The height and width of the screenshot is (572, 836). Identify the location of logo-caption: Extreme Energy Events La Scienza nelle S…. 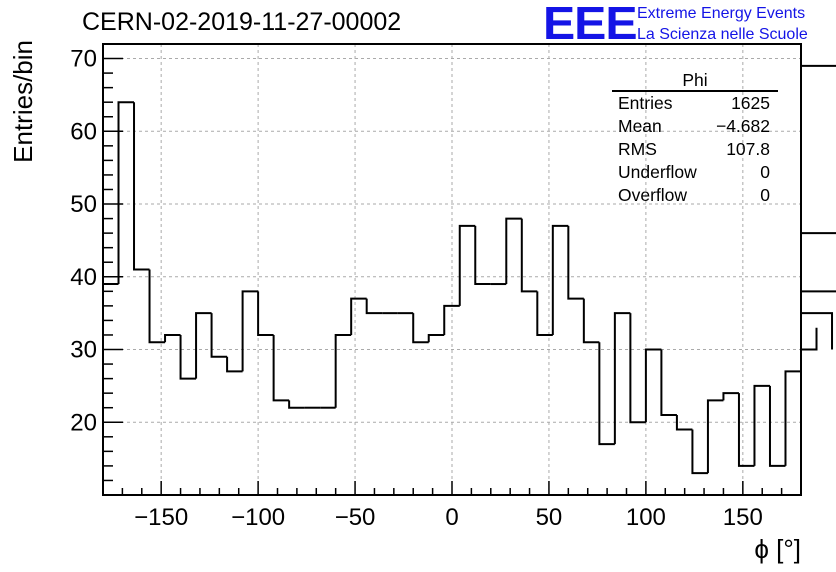
(722, 24).